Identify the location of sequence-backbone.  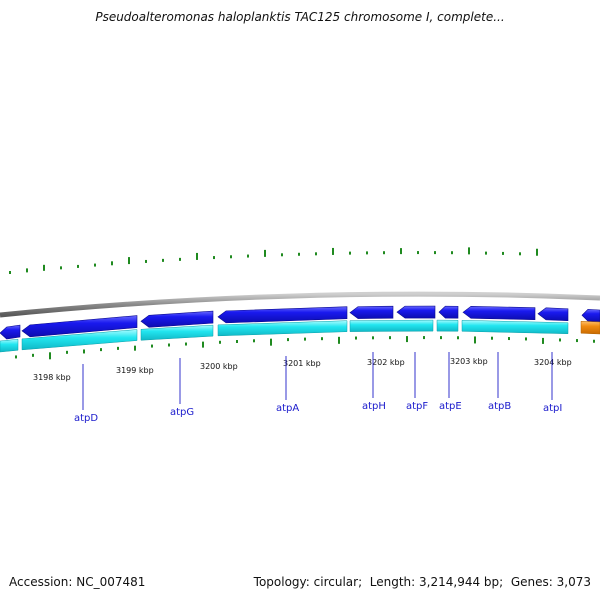
(300, 304).